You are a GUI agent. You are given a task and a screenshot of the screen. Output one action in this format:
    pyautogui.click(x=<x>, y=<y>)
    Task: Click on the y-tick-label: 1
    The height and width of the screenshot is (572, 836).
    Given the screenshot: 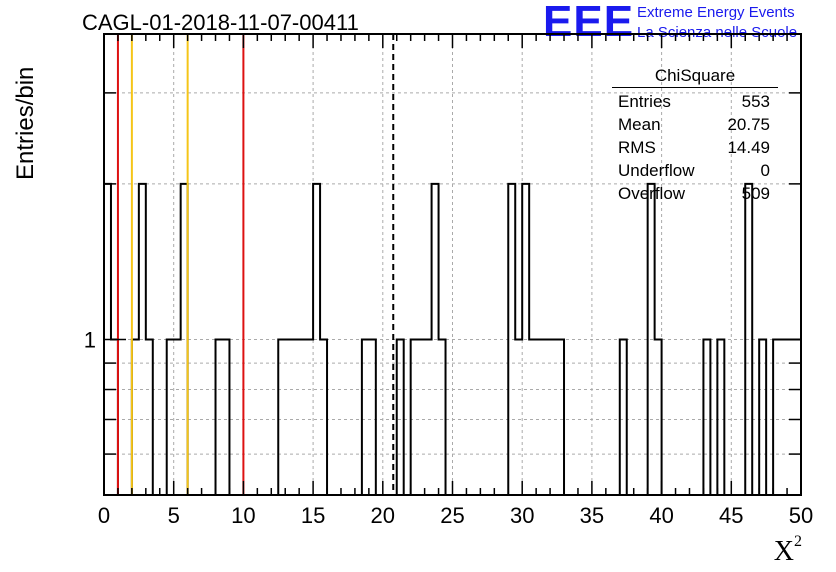 What is the action you would take?
    pyautogui.click(x=90, y=339)
    